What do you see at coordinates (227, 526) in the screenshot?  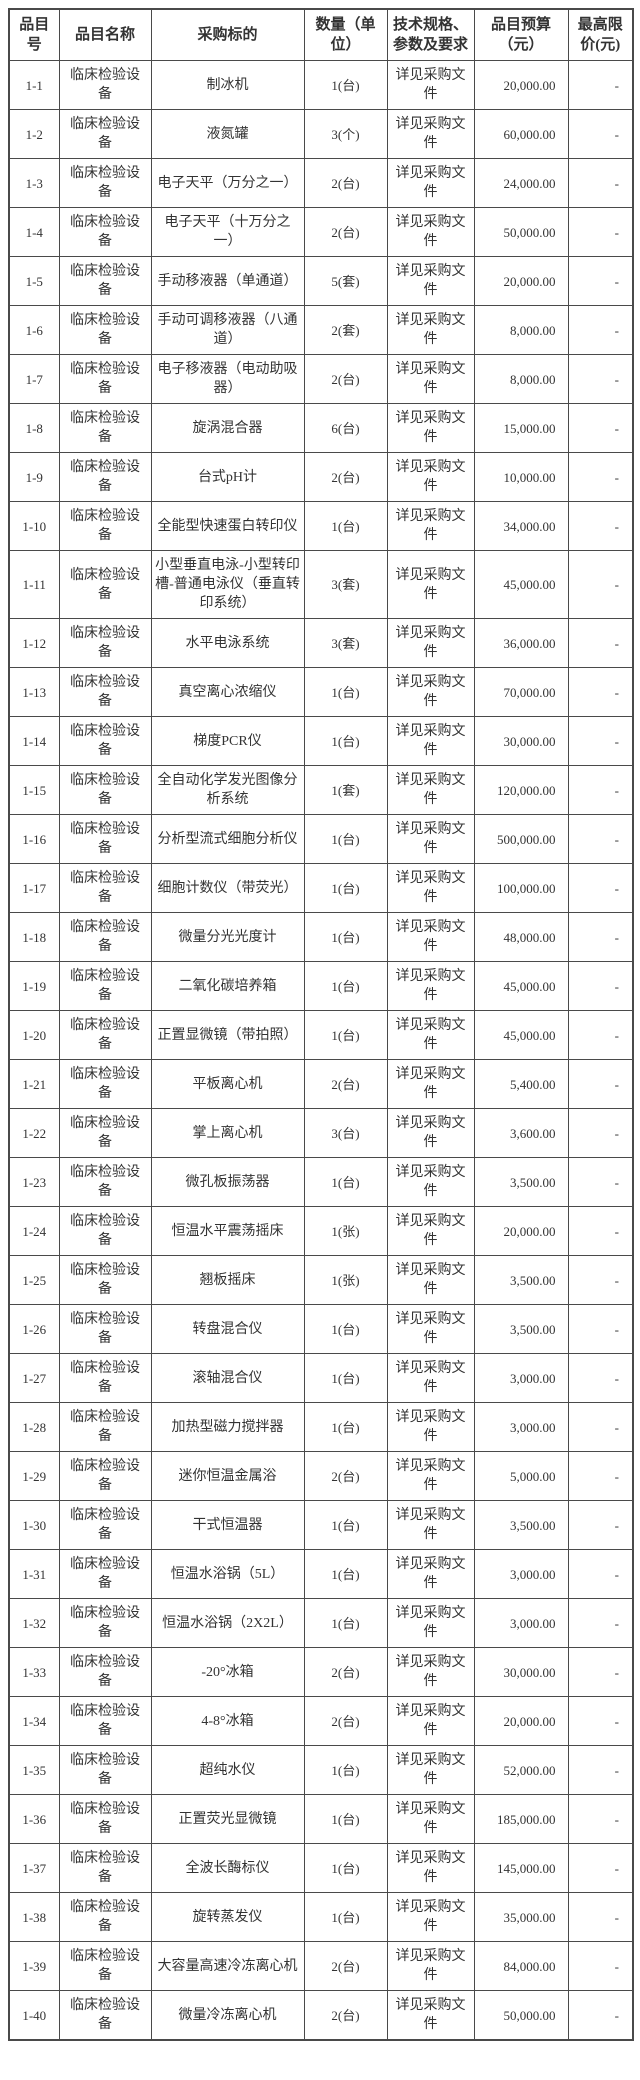 I see `cell-procurement-target: 全能型快速蛋白转印仪` at bounding box center [227, 526].